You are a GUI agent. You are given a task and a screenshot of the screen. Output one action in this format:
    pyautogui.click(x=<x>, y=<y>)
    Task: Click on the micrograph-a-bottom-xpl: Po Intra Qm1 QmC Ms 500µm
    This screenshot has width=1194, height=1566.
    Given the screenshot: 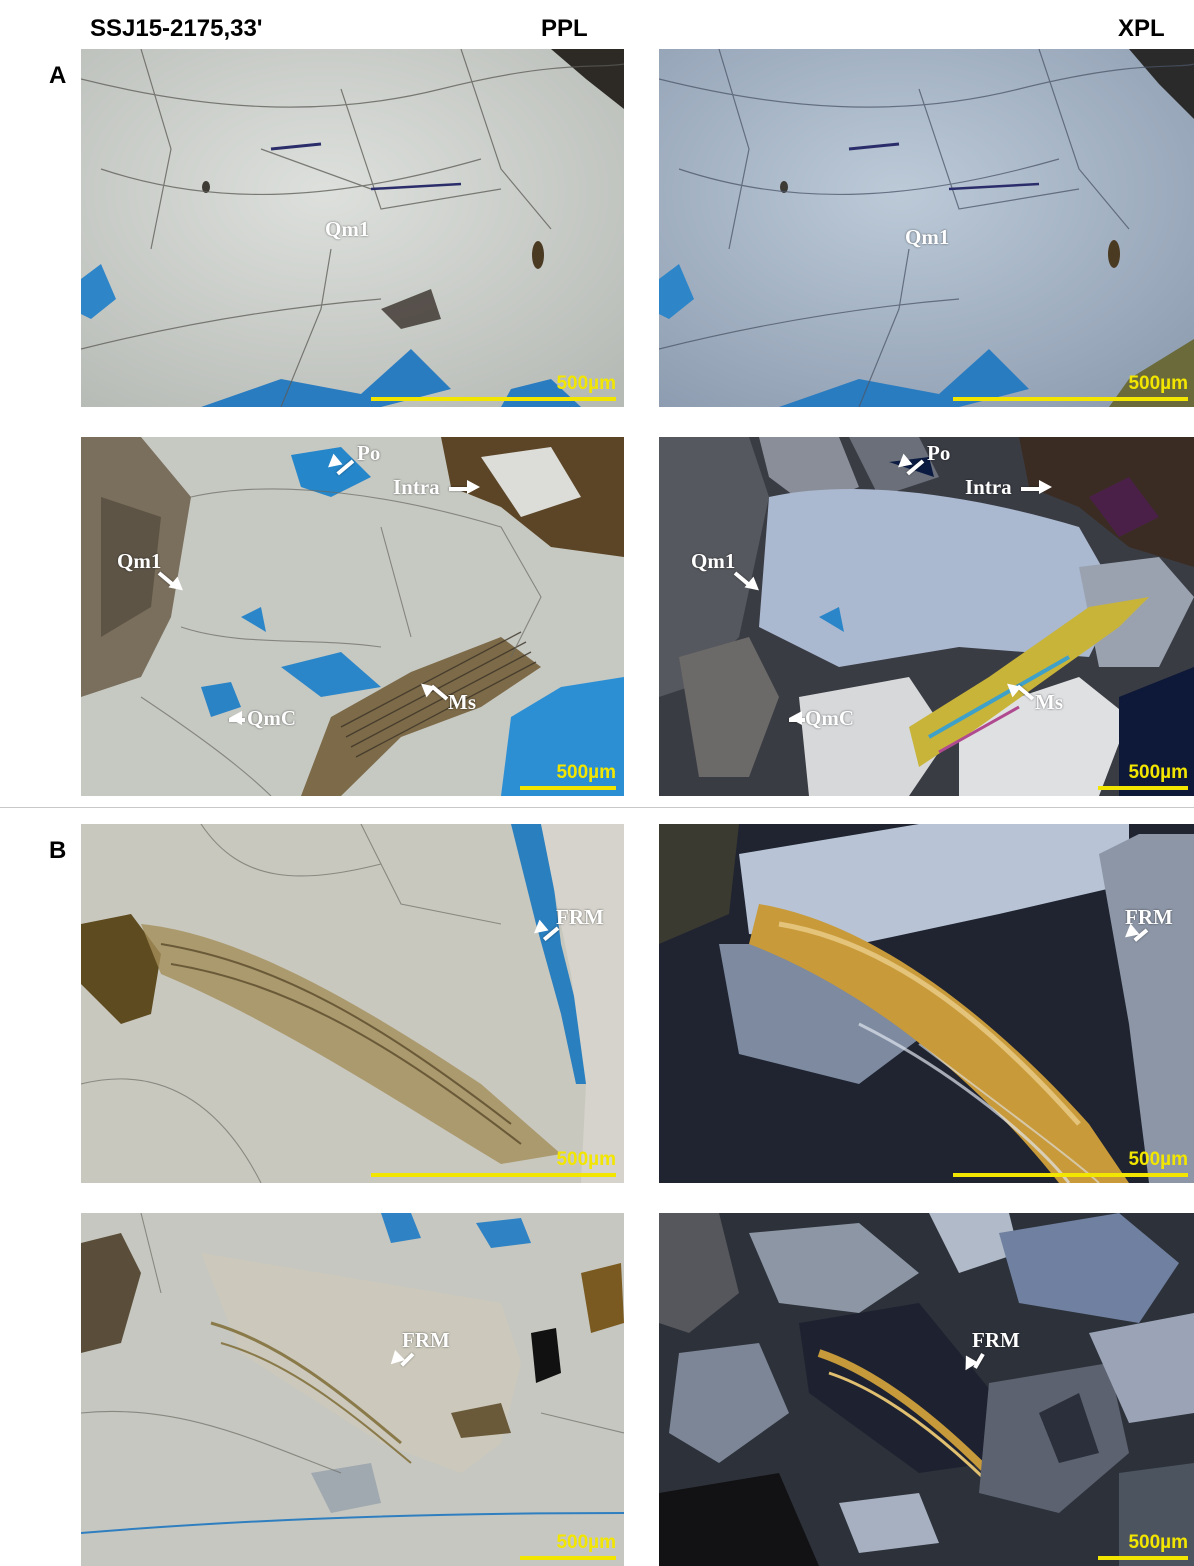 What is the action you would take?
    pyautogui.click(x=926, y=616)
    